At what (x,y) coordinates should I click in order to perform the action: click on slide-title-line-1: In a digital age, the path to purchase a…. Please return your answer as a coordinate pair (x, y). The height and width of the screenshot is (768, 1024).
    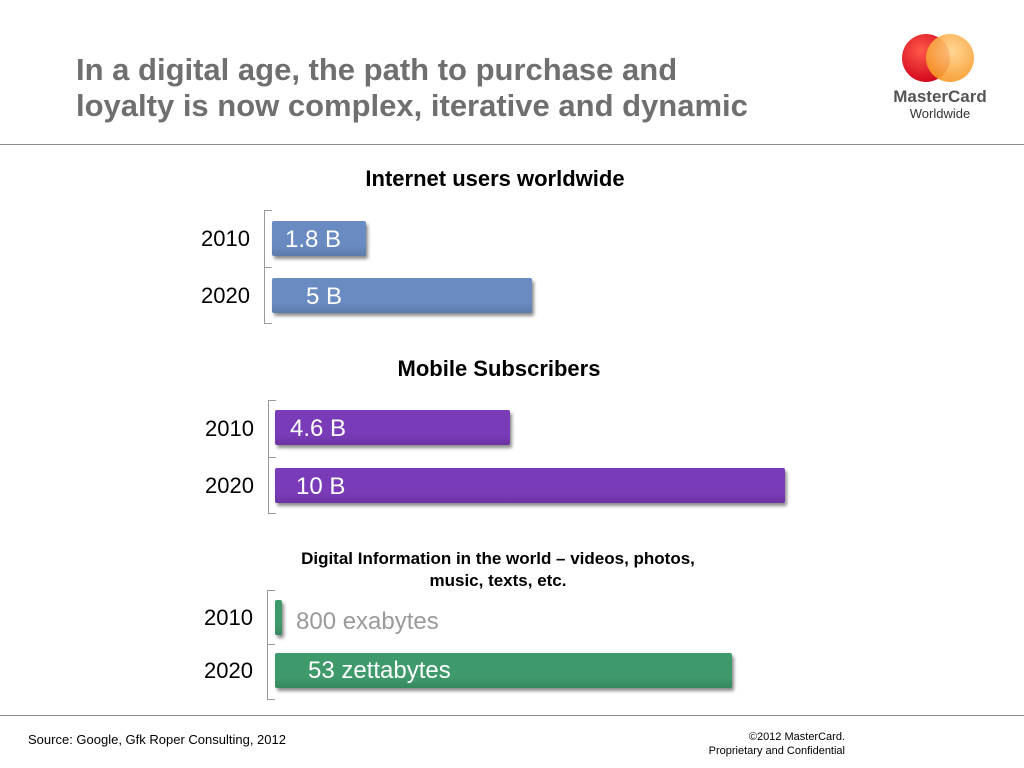
    Looking at the image, I should click on (377, 69).